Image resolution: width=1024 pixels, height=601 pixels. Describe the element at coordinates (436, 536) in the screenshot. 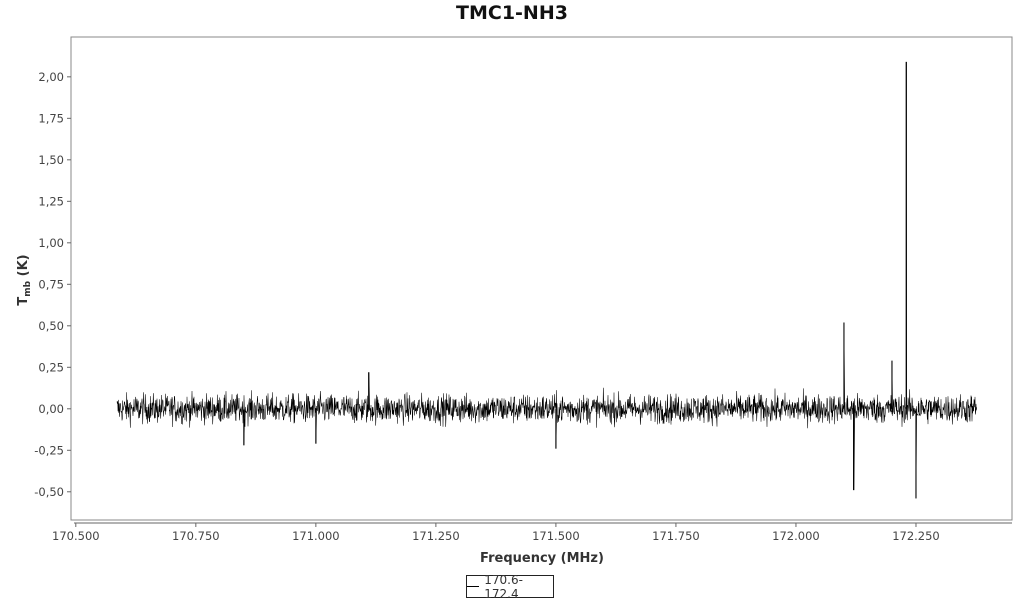

I see `x-tick-label: 171.250` at that location.